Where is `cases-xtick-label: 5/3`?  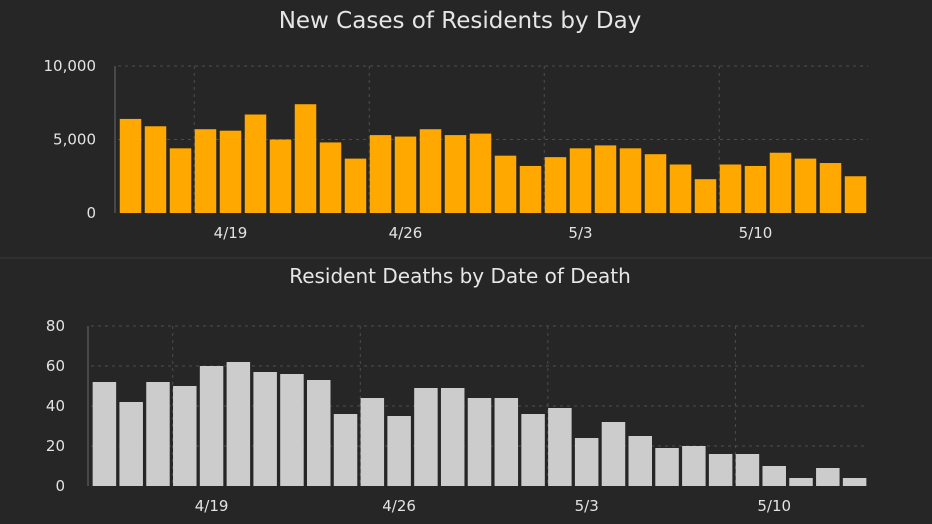 cases-xtick-label: 5/3 is located at coordinates (580, 233).